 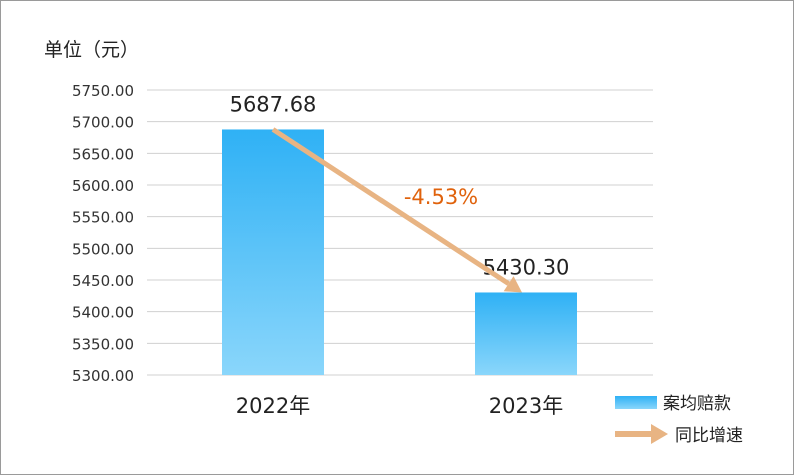 What do you see at coordinates (441, 197) in the screenshot?
I see `growth-rate-label: -4.53%` at bounding box center [441, 197].